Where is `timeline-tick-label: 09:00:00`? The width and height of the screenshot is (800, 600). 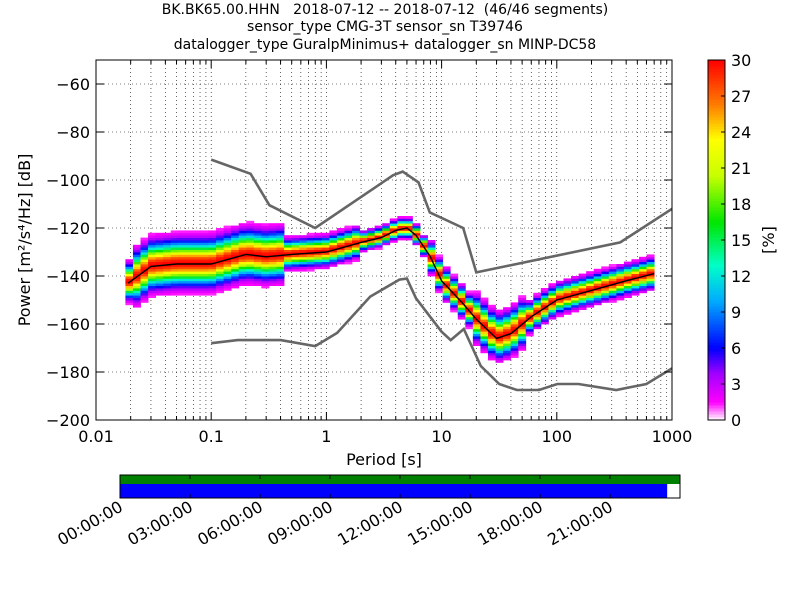
timeline-tick-label: 09:00:00 is located at coordinates (300, 523).